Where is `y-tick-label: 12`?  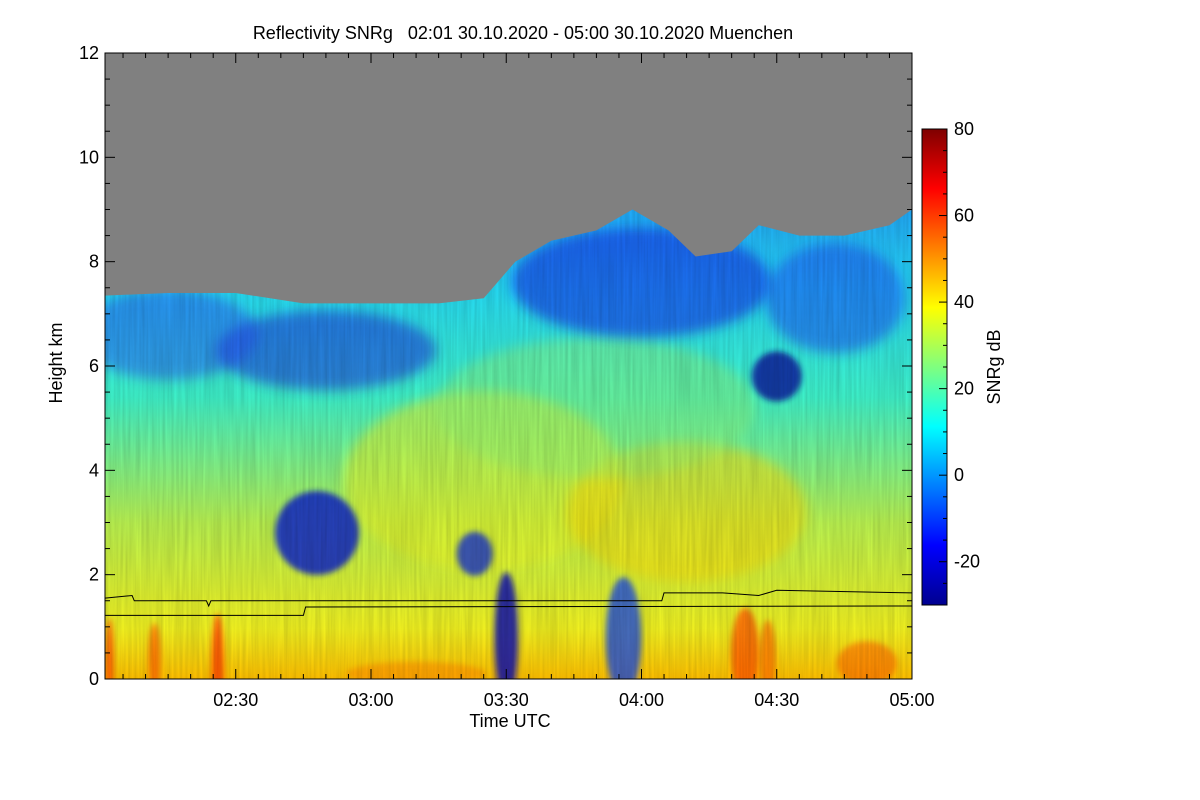
y-tick-label: 12 is located at coordinates (89, 53).